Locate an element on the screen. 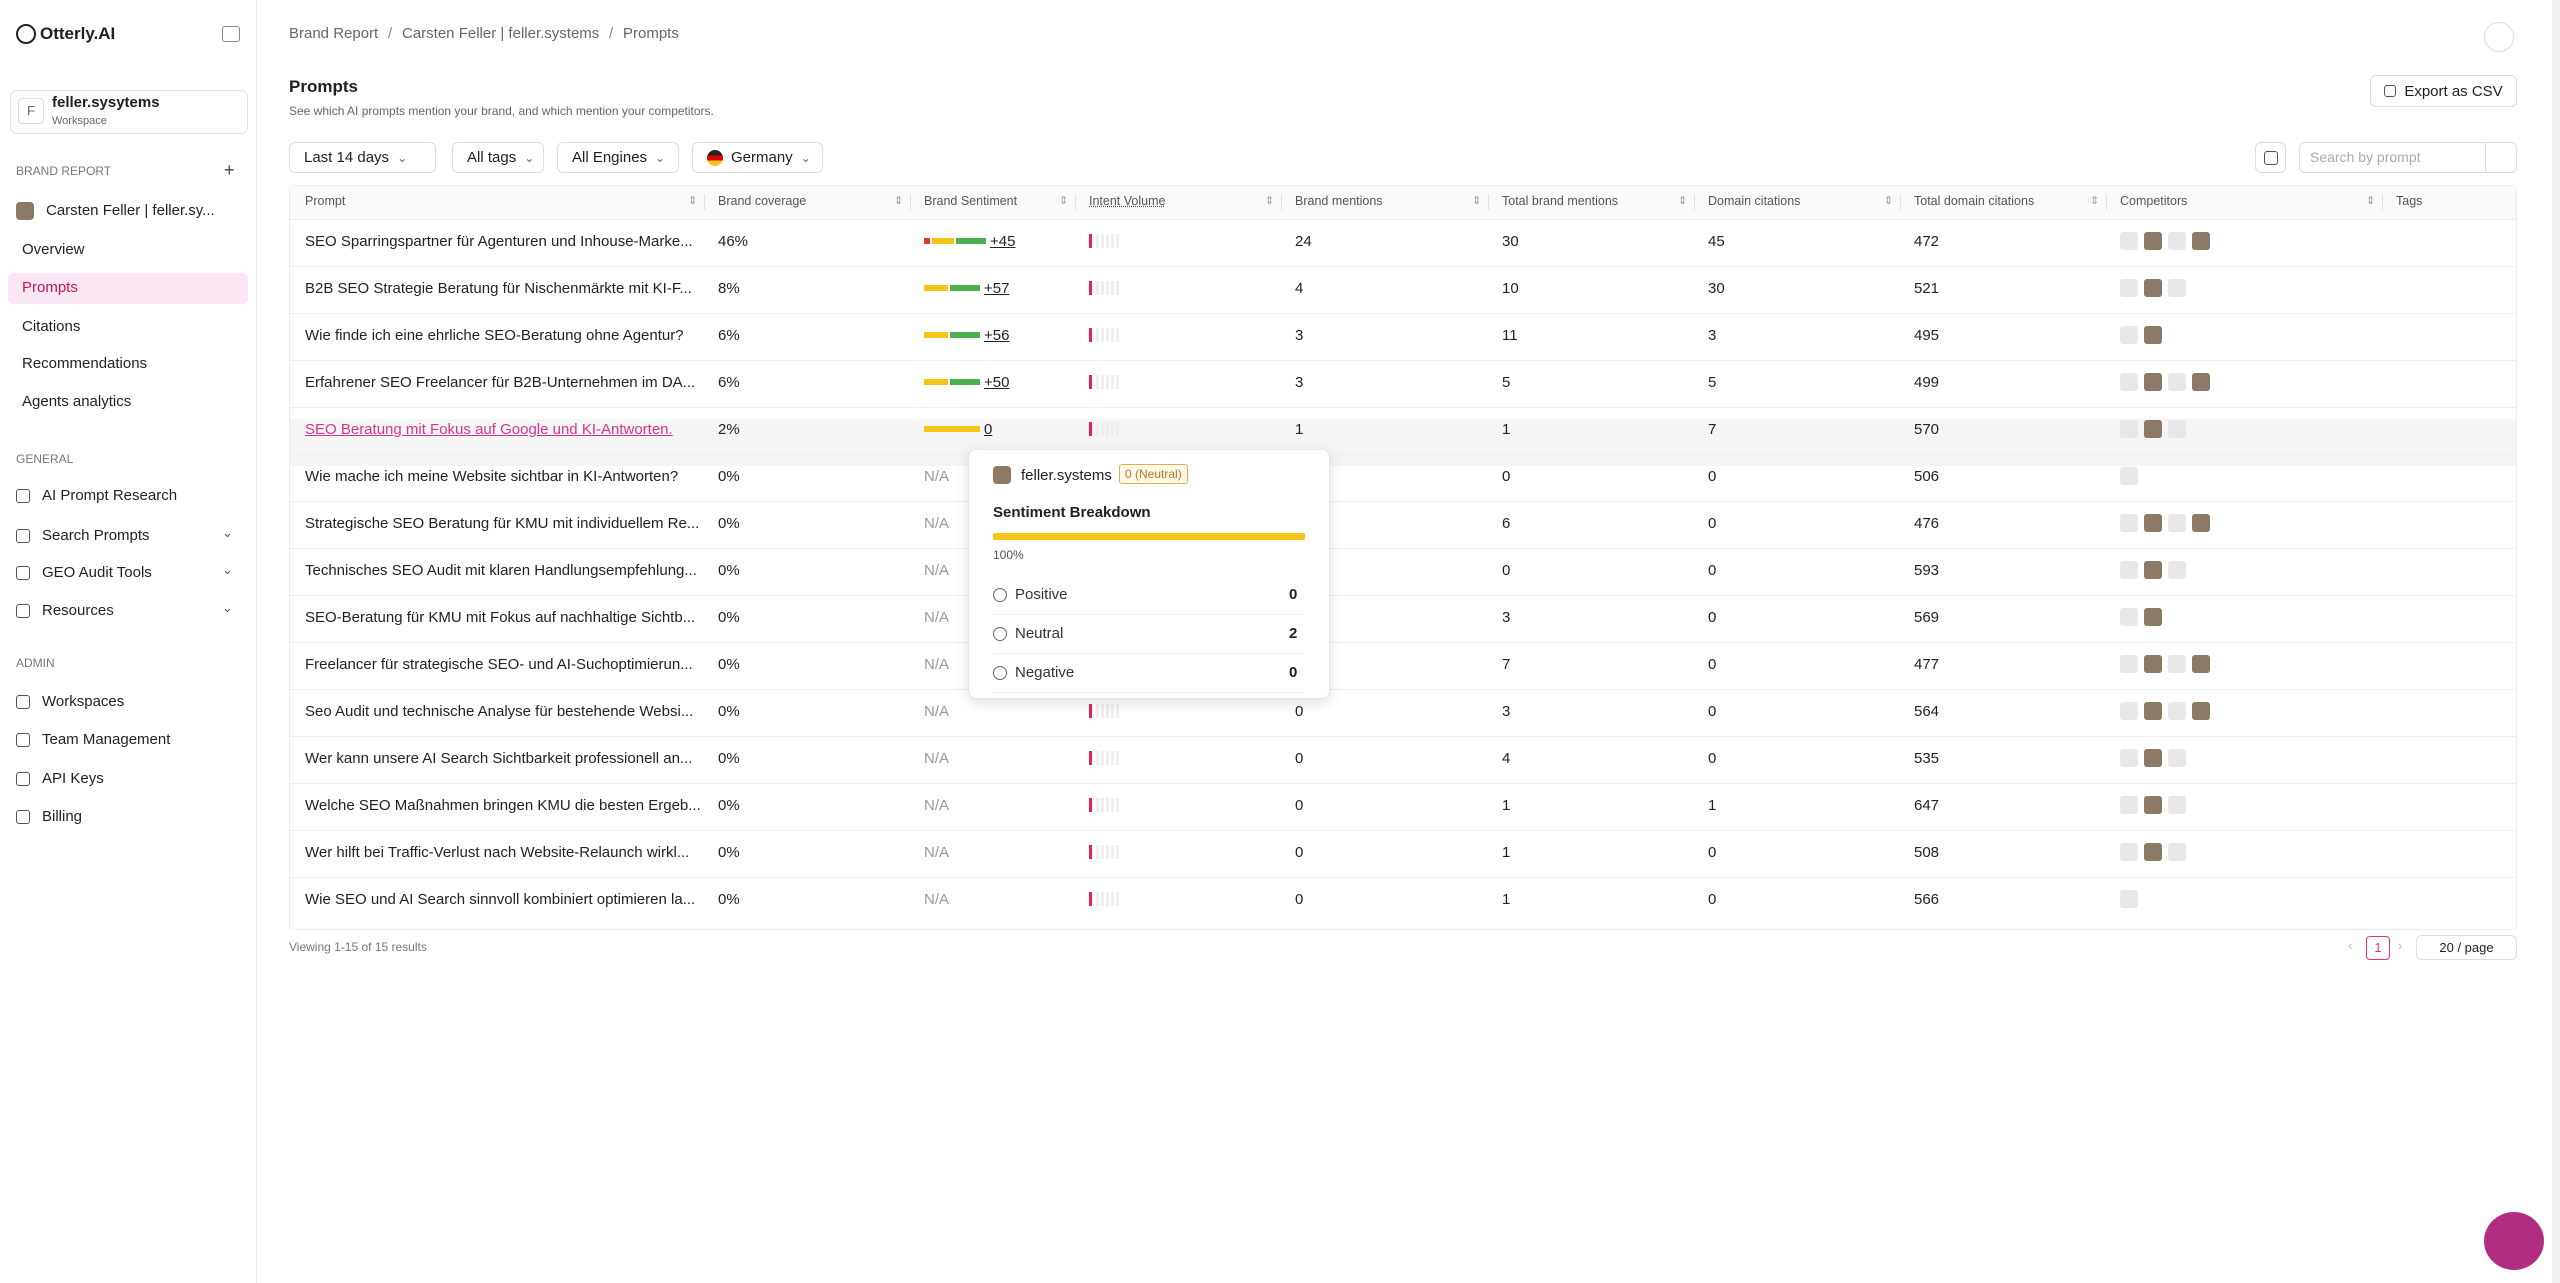 This screenshot has width=2560, height=1283. column-header: Brand mentions is located at coordinates (1339, 201).